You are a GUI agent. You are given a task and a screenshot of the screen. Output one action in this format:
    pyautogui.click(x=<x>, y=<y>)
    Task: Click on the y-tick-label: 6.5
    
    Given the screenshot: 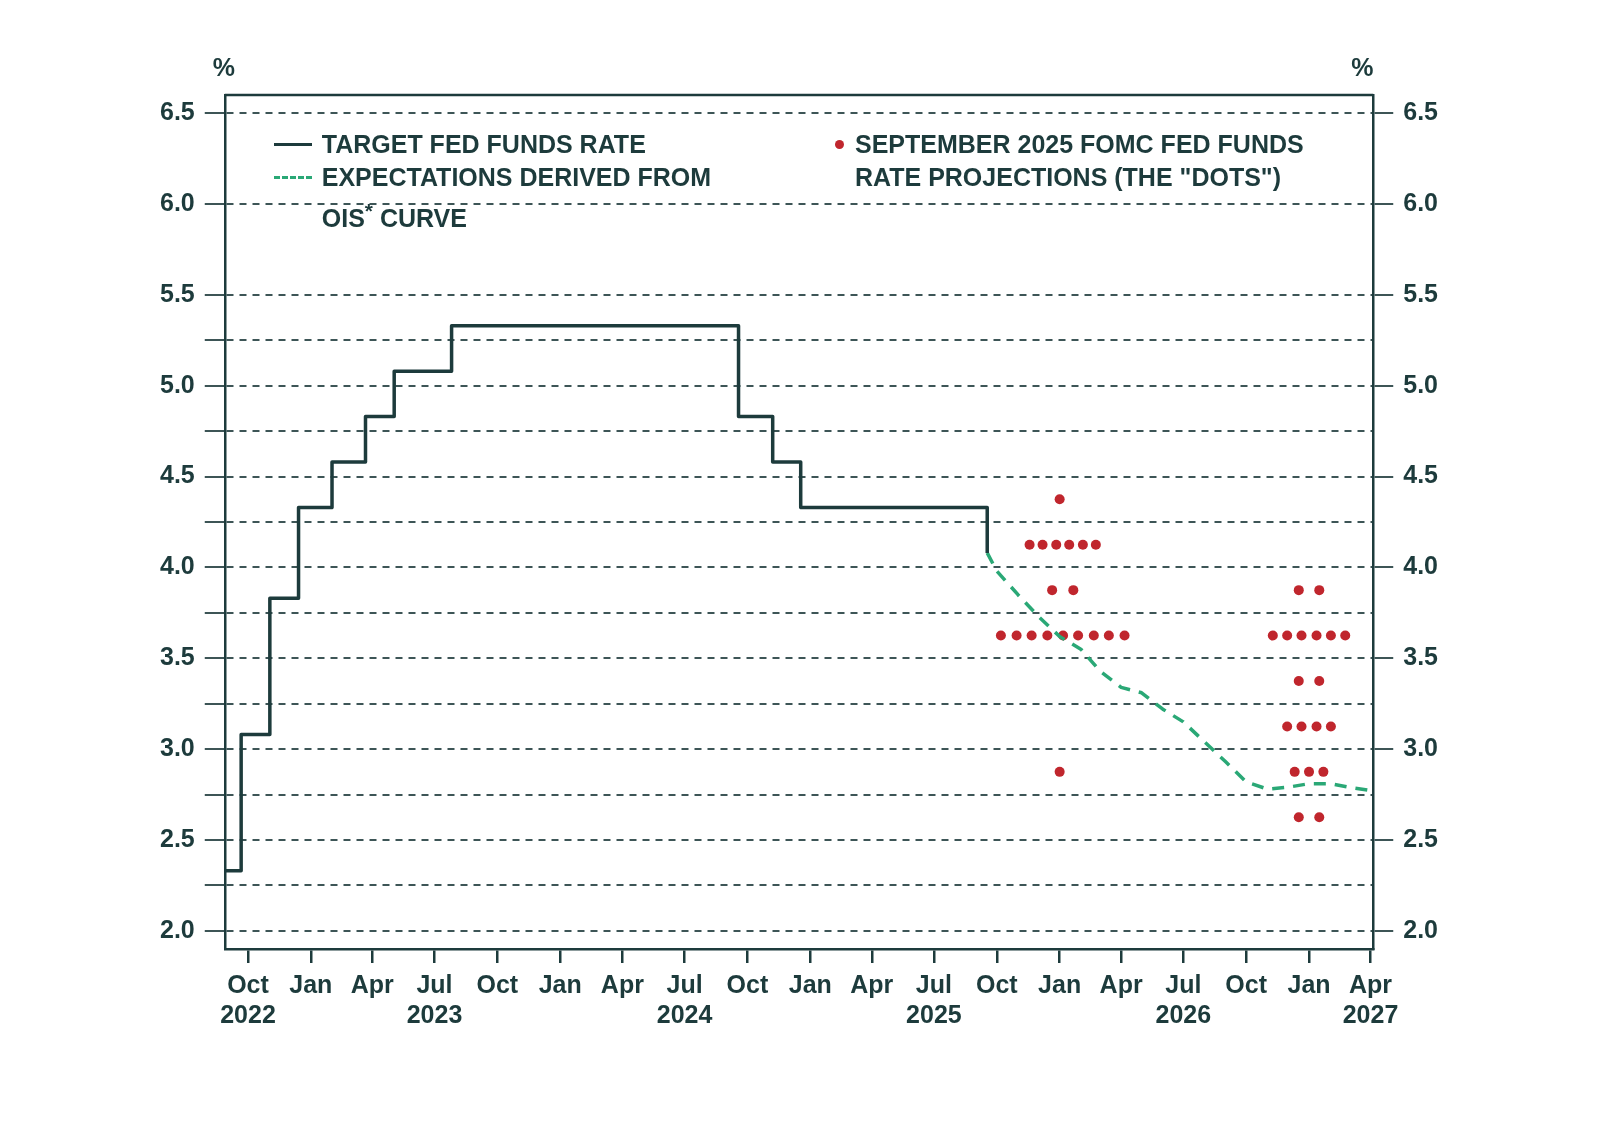 What is the action you would take?
    pyautogui.click(x=177, y=111)
    